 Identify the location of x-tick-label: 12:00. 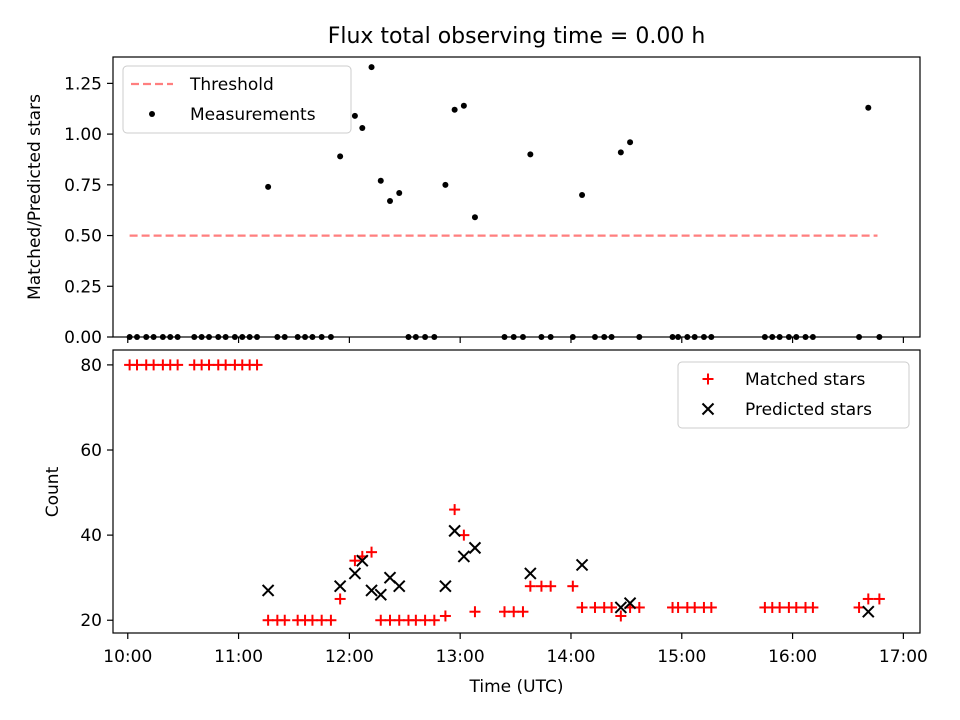
(349, 657).